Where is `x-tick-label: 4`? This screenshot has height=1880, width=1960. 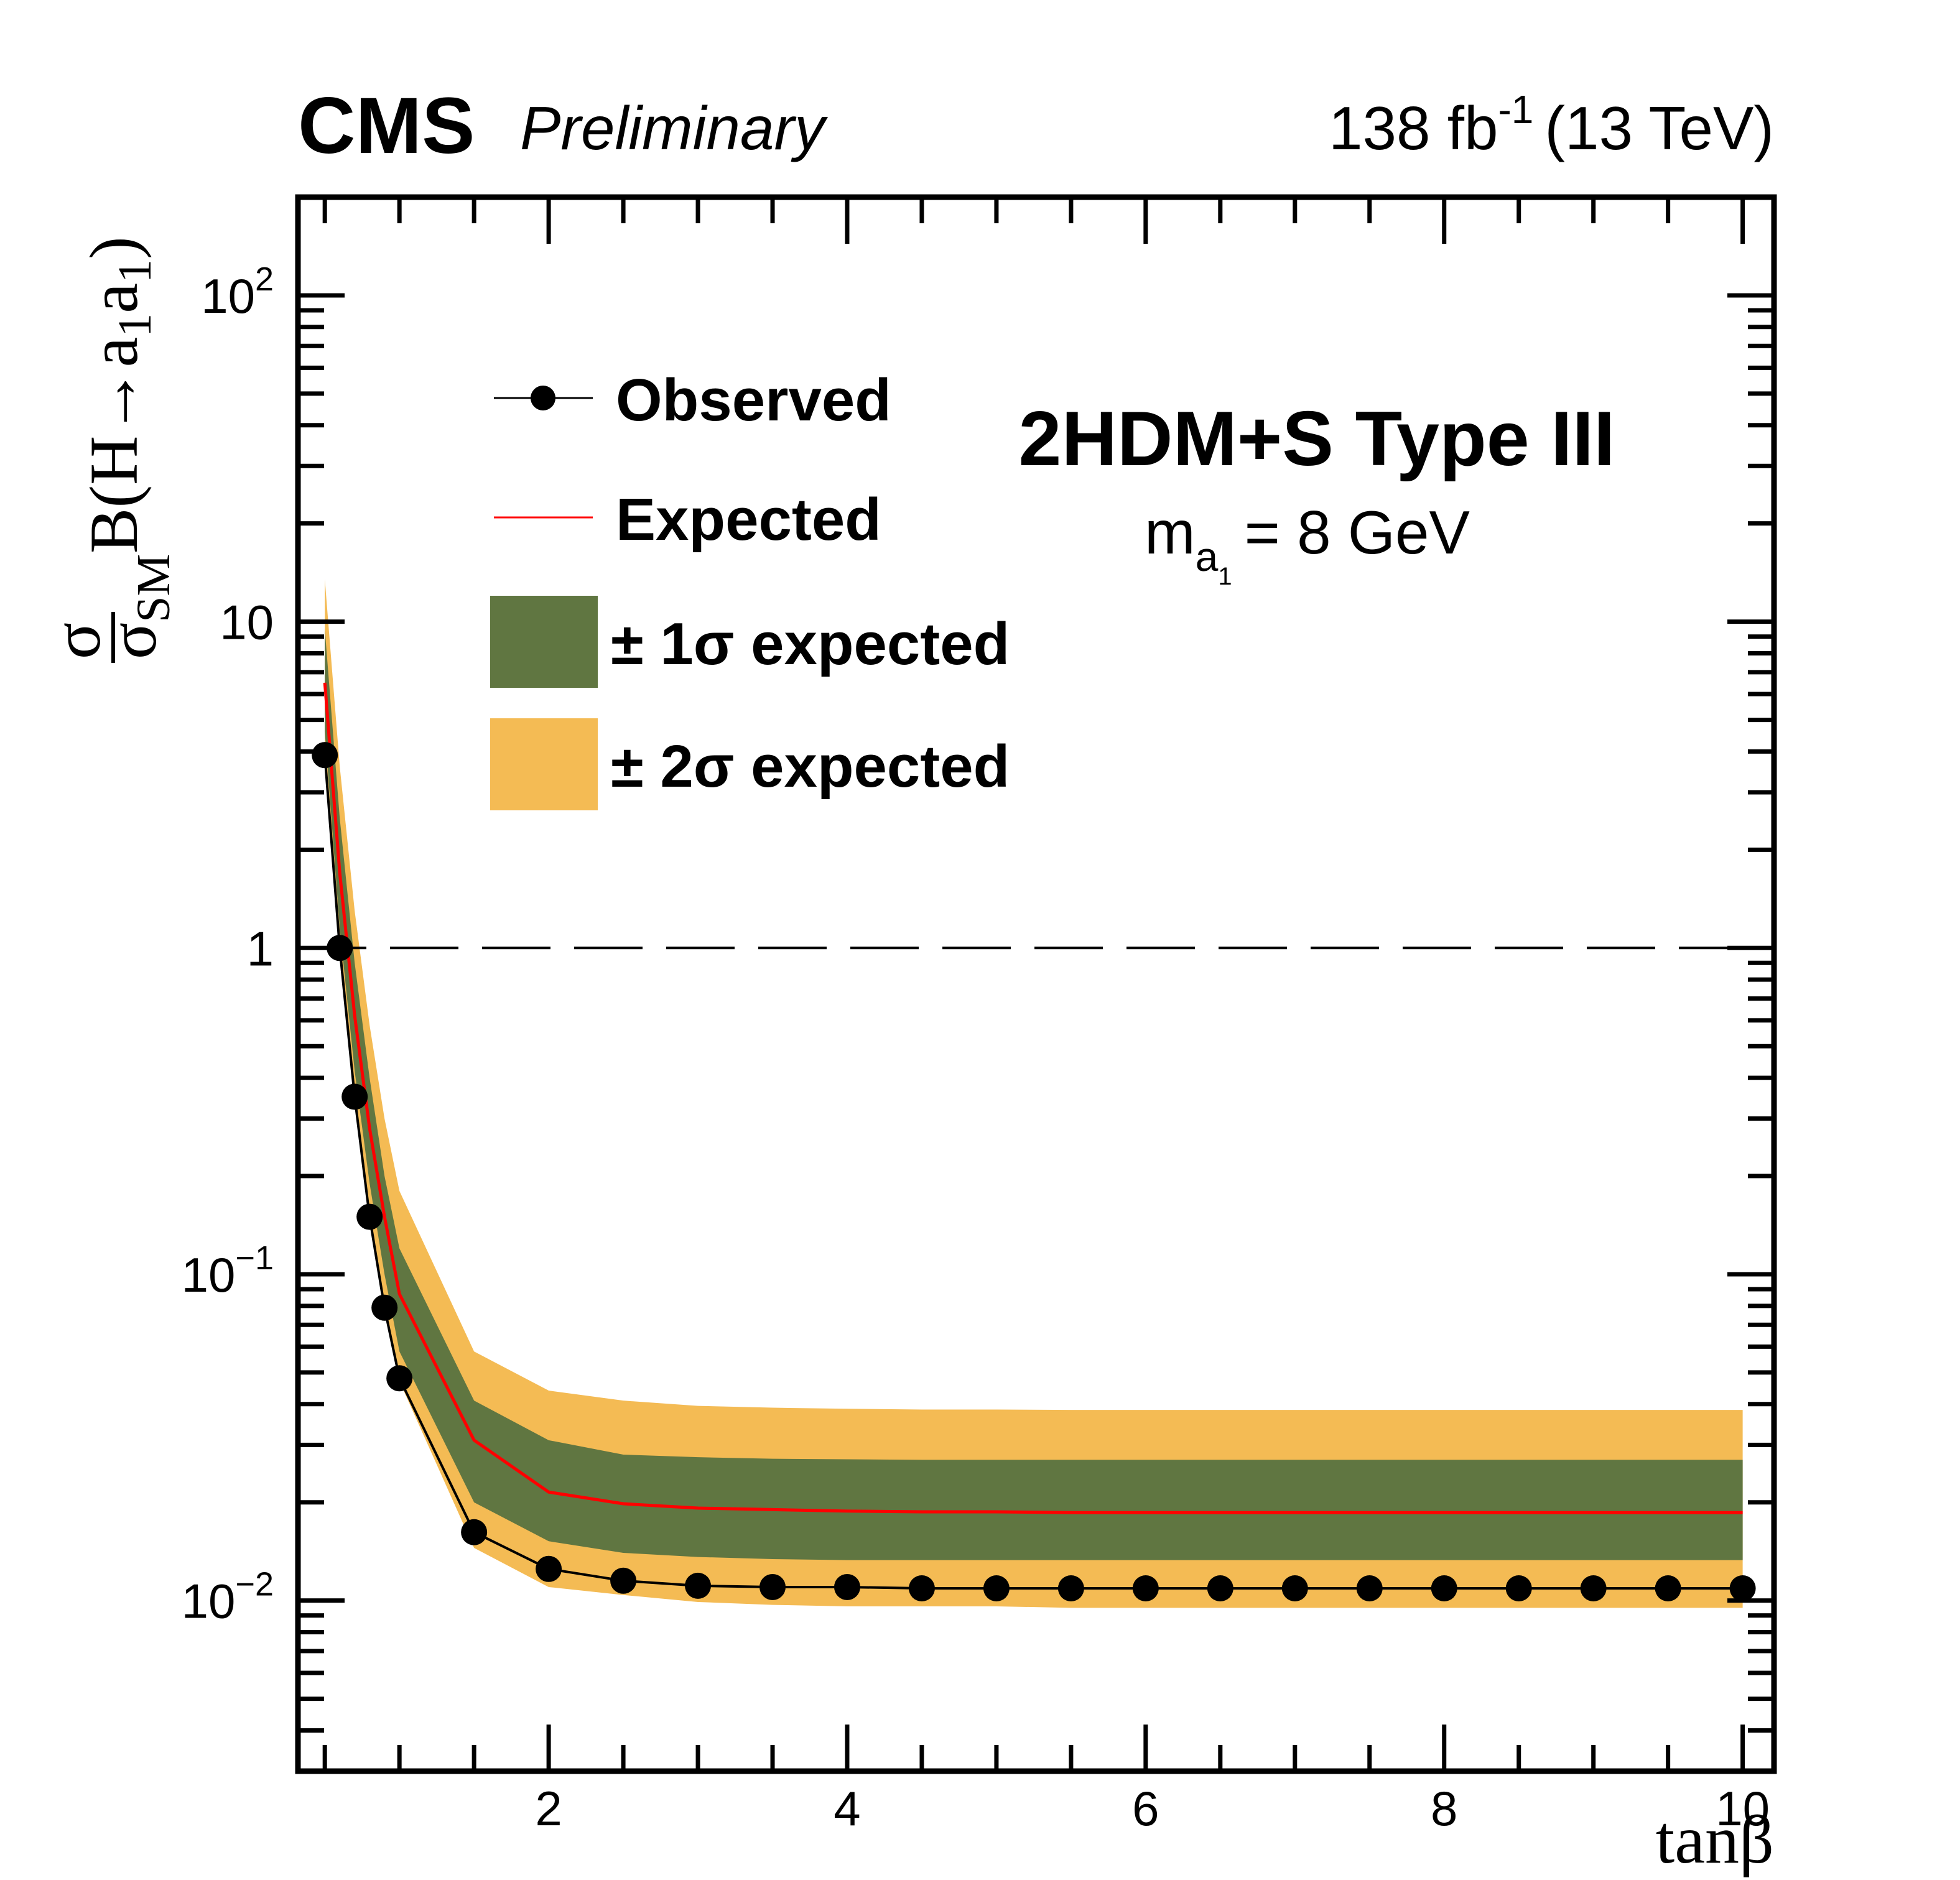 x-tick-label: 4 is located at coordinates (847, 1809).